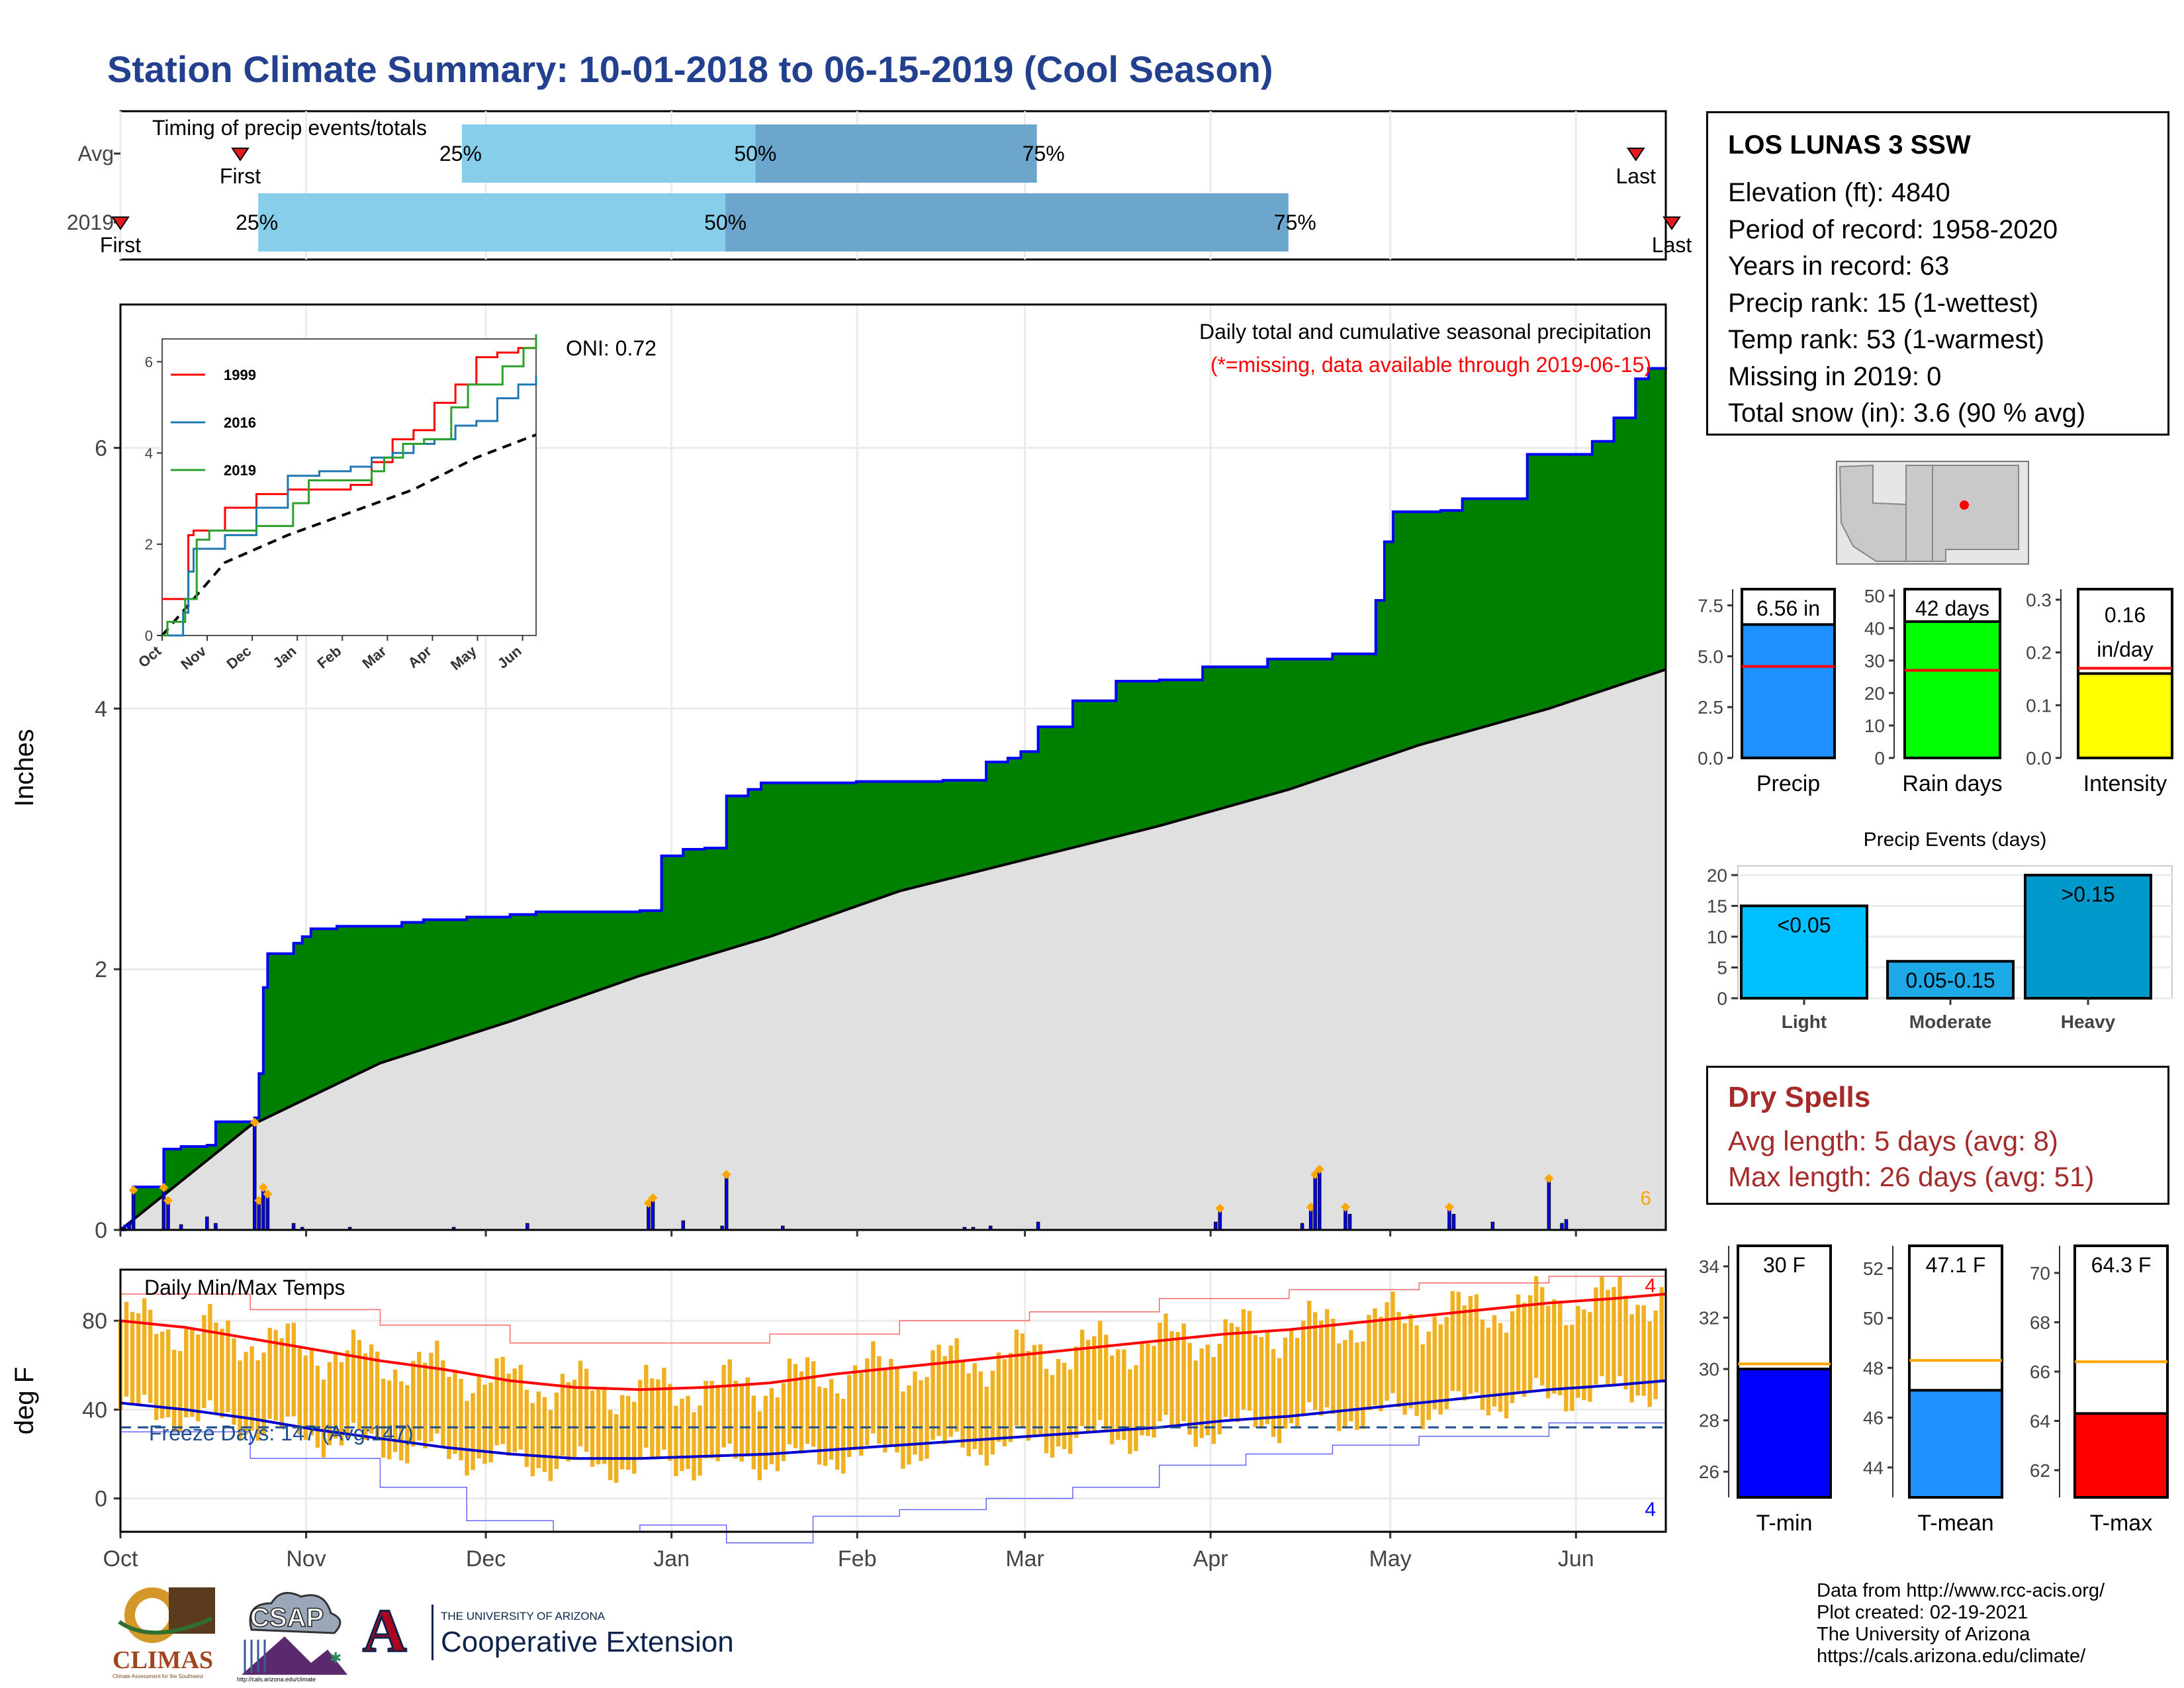 The image size is (2184, 1688). Describe the element at coordinates (1874, 1268) in the screenshot. I see `tmean-ytick-label: 52` at that location.